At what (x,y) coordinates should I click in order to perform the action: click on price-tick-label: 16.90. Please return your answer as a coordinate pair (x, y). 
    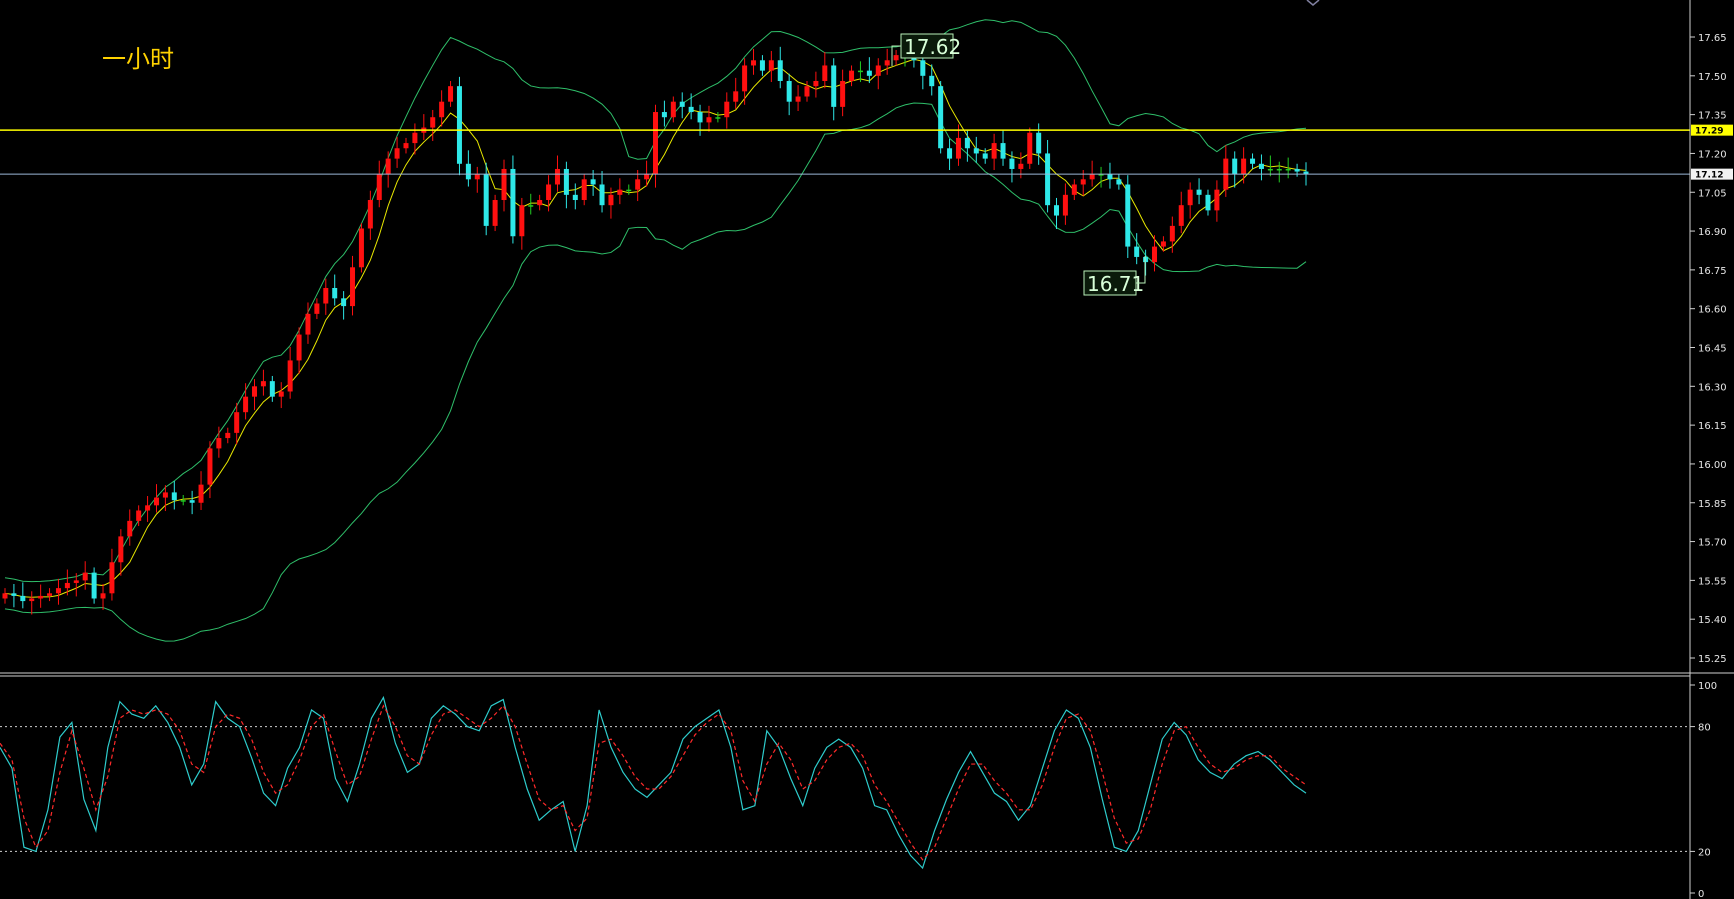
    Looking at the image, I should click on (1712, 232).